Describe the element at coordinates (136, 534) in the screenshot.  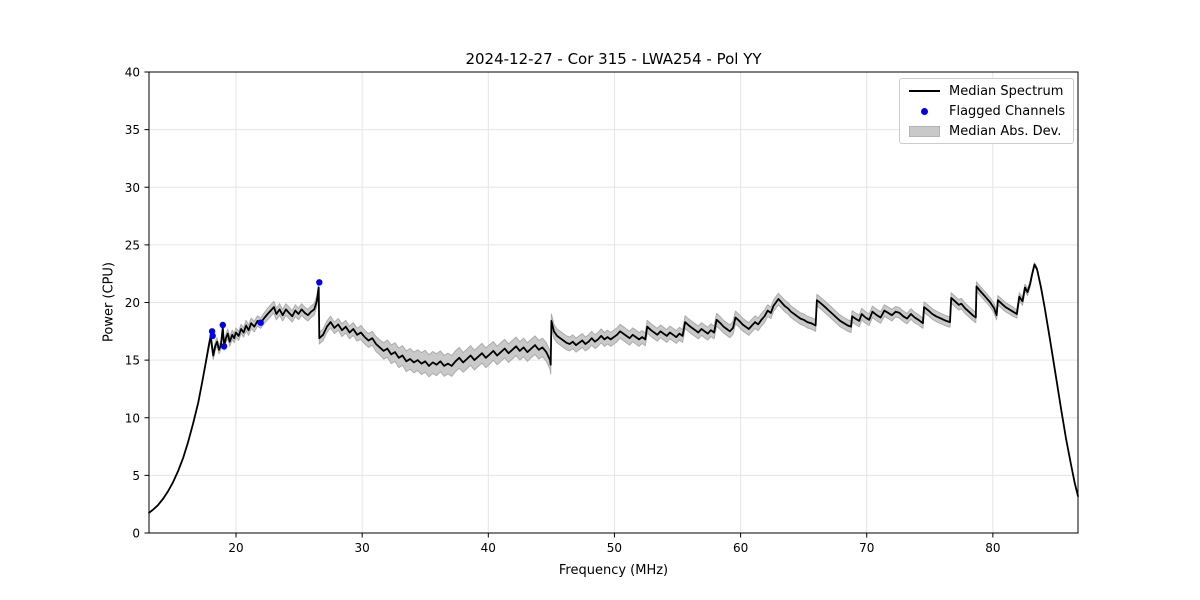
I see `y-tick-label: 0` at that location.